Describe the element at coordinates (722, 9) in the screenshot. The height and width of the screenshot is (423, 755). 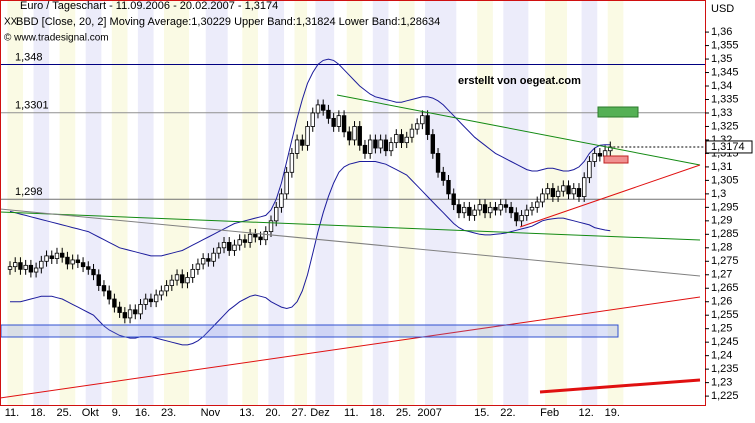
I see `y-axis-label: USD` at that location.